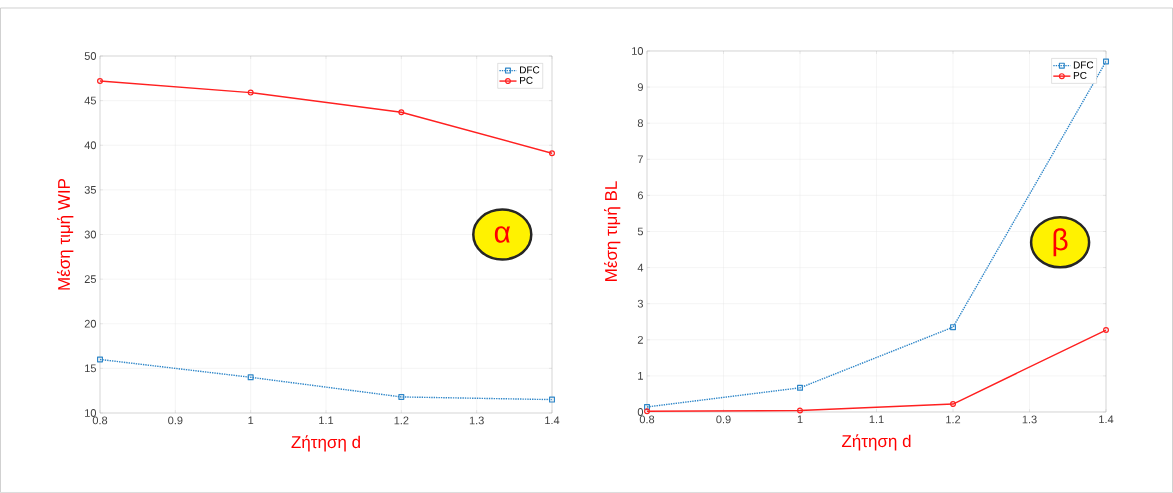 This screenshot has height=493, width=1173. What do you see at coordinates (90, 145) in the screenshot?
I see `y-tick-label: 40` at bounding box center [90, 145].